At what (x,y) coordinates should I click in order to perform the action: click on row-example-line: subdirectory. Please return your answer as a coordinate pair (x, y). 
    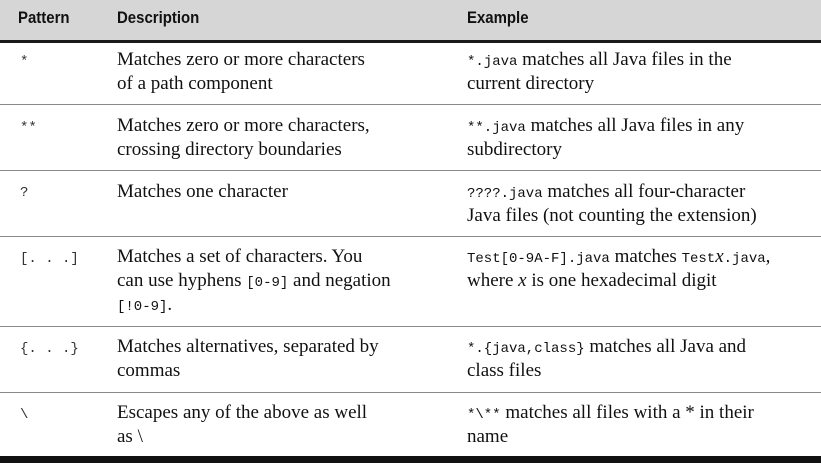
    Looking at the image, I should click on (514, 149).